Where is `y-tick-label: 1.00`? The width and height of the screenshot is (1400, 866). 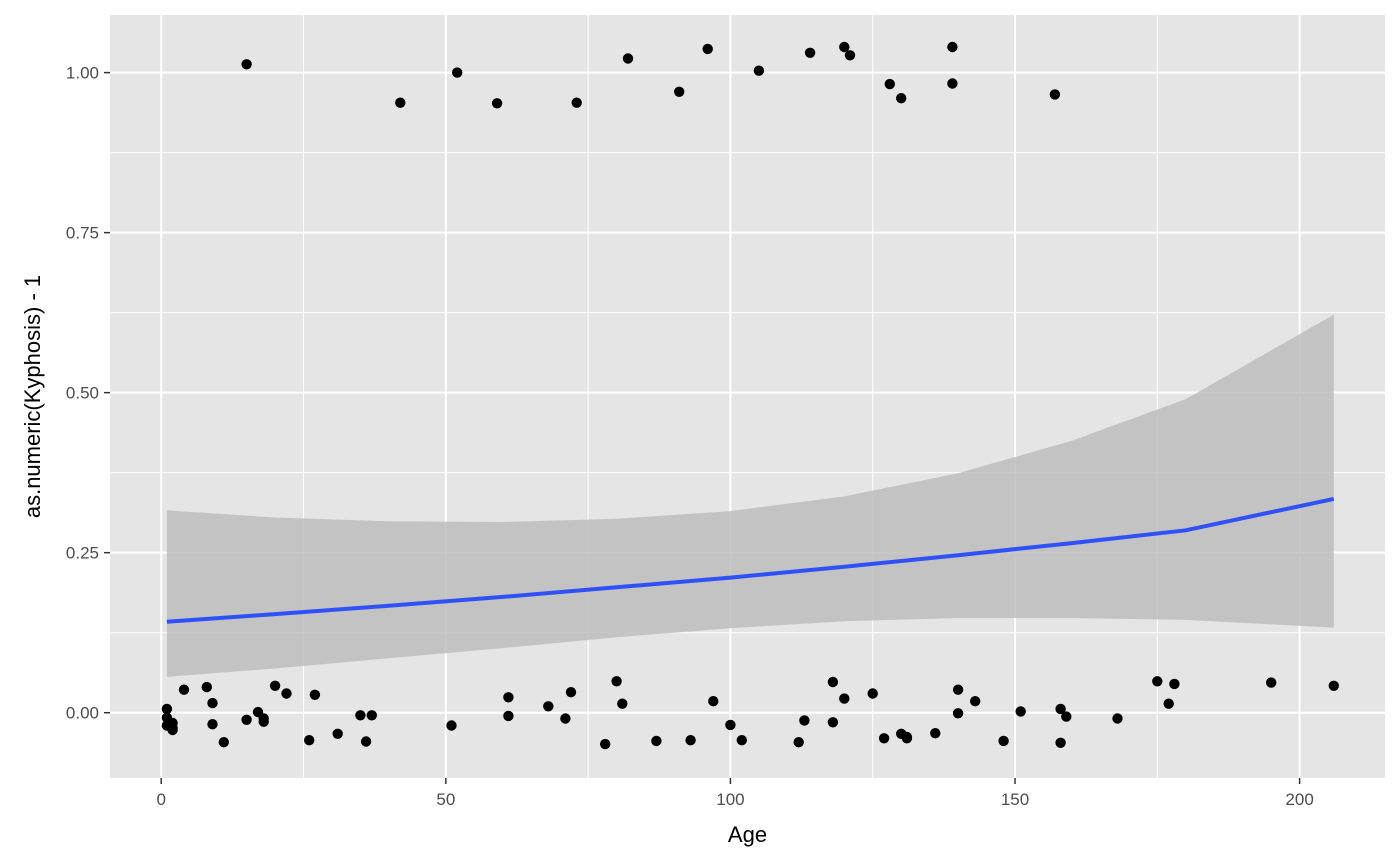 y-tick-label: 1.00 is located at coordinates (82, 73).